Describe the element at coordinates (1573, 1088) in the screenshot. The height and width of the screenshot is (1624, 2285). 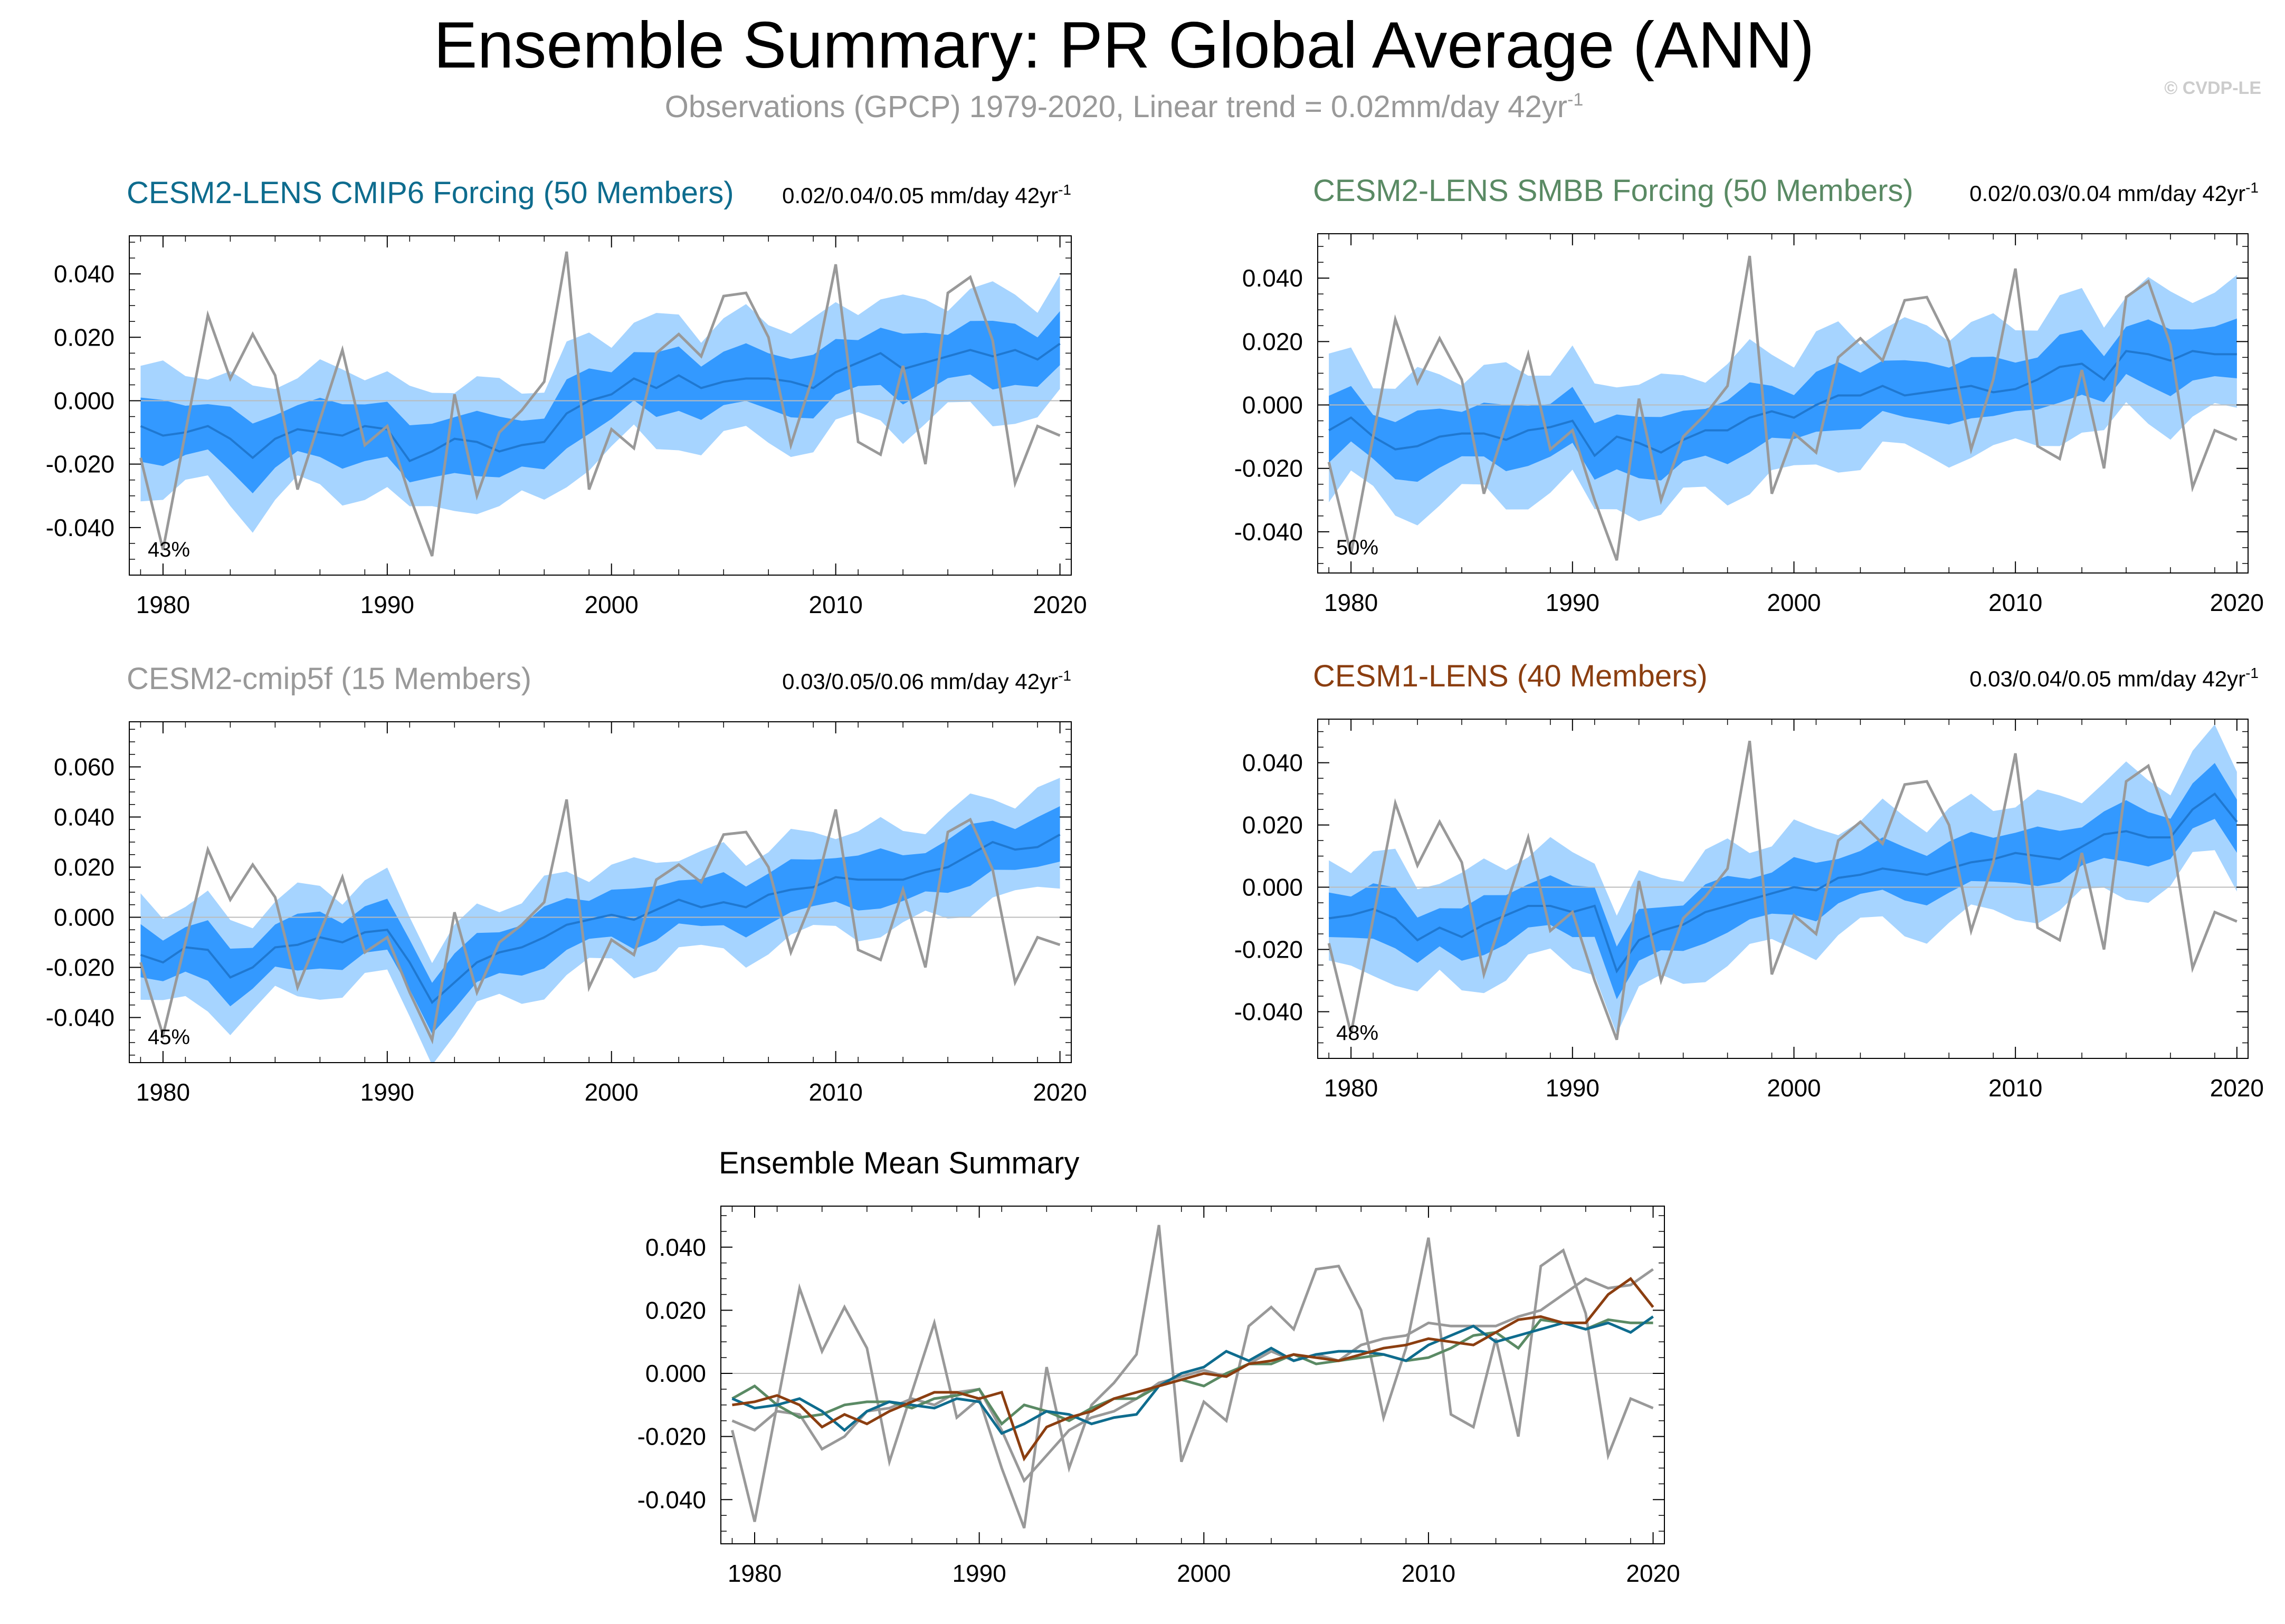
I see `xtick-label-cesm1: 1990` at that location.